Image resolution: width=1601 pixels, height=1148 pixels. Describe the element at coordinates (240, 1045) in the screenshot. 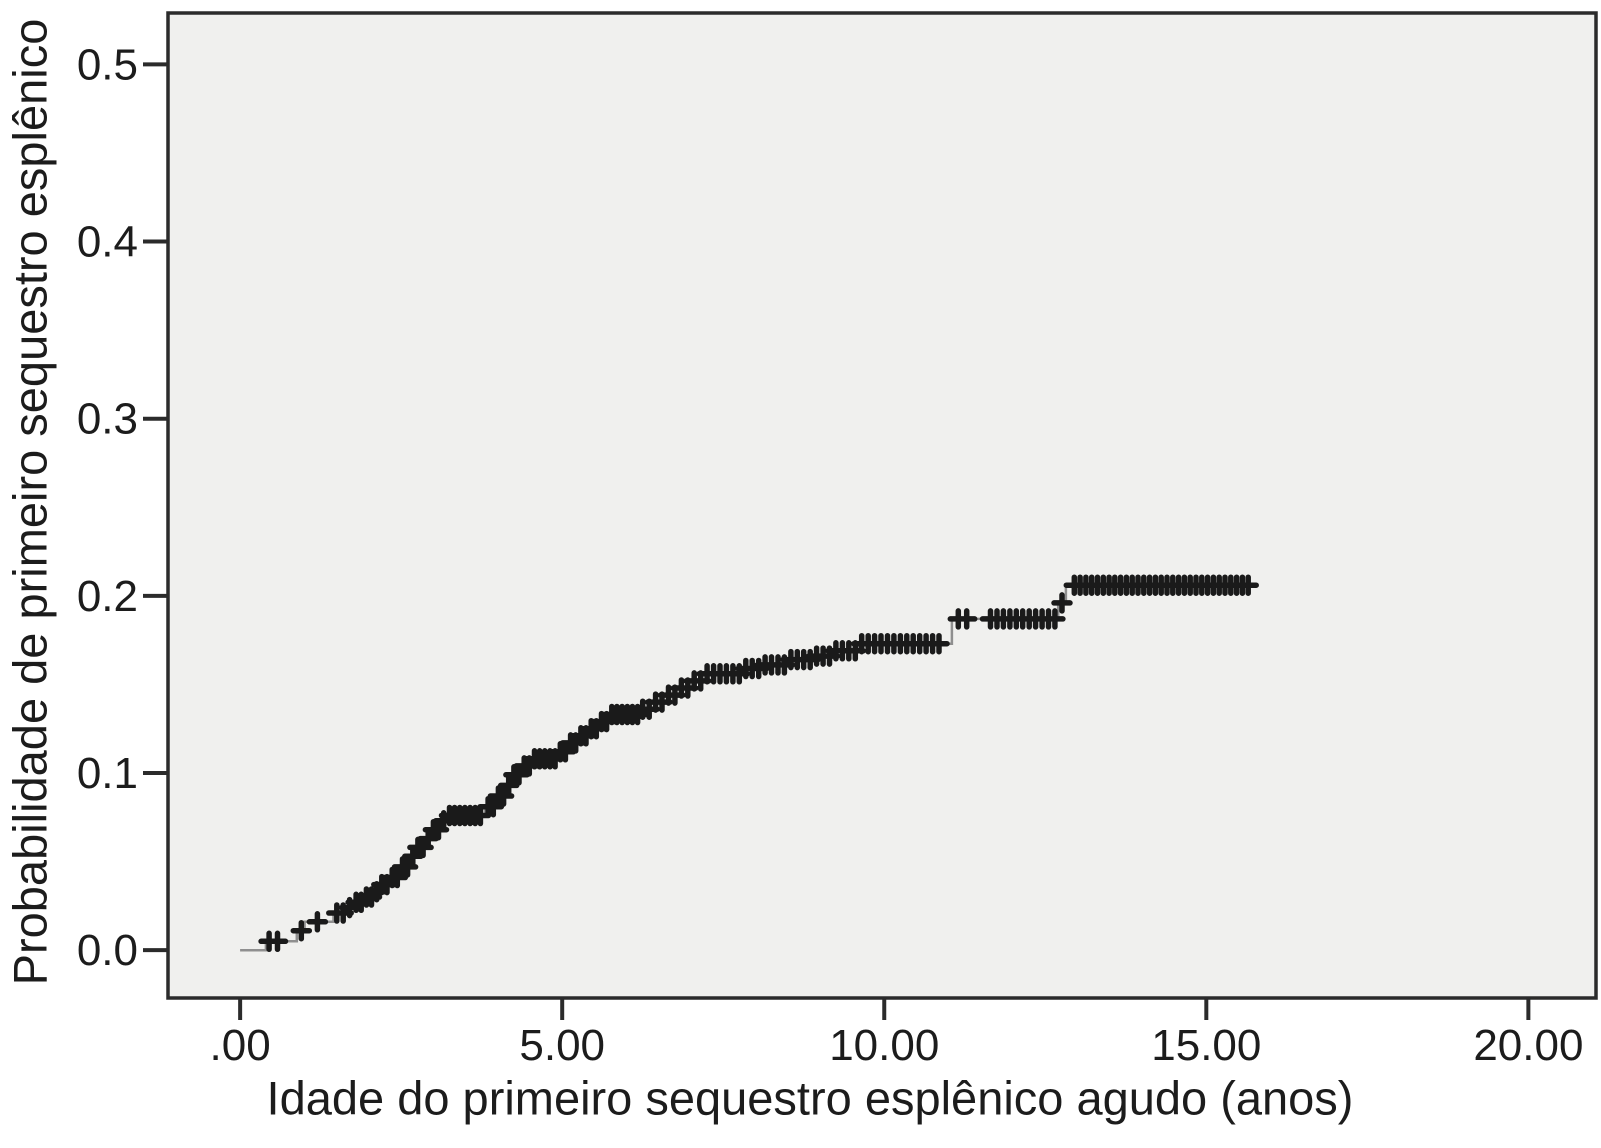

I see `x-axis-tick-label: .00` at that location.